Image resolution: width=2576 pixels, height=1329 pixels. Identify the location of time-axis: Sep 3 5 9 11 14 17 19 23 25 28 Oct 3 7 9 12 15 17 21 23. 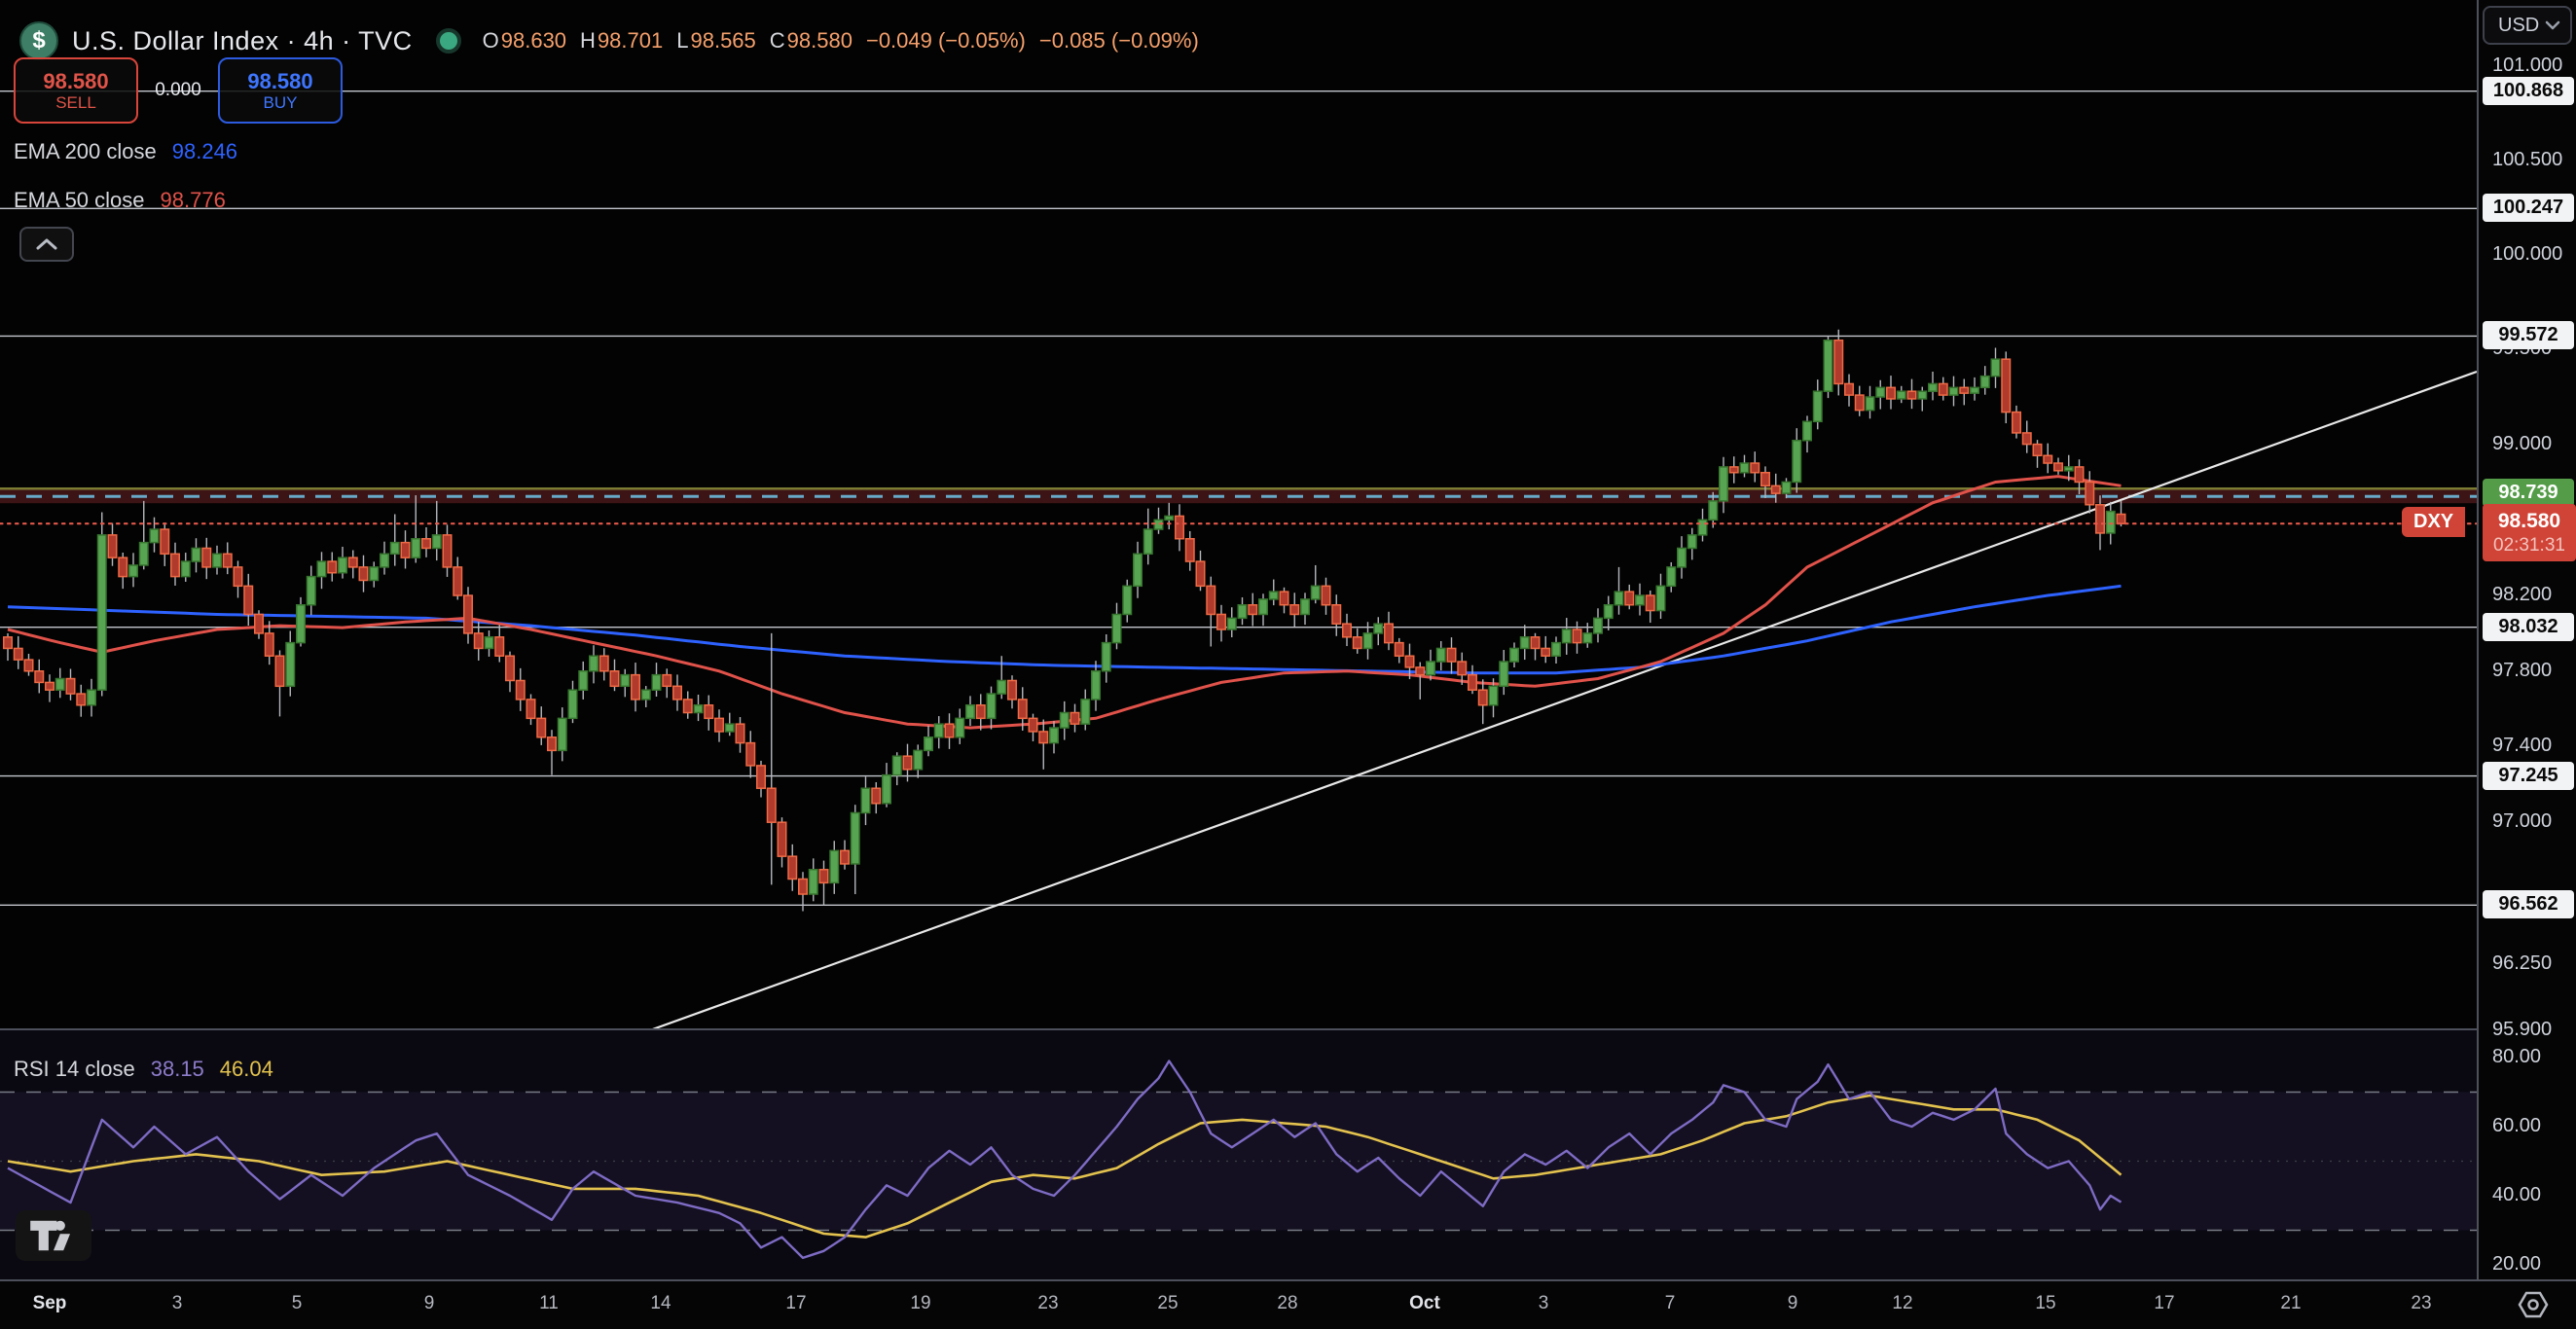
(1288, 1304).